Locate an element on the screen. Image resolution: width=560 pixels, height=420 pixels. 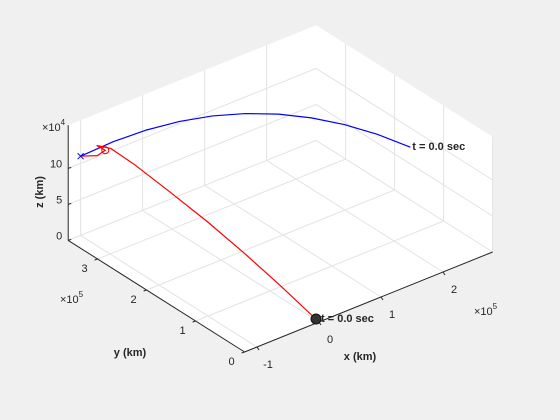
z-exponent: ×10⁴ is located at coordinates (54, 126).